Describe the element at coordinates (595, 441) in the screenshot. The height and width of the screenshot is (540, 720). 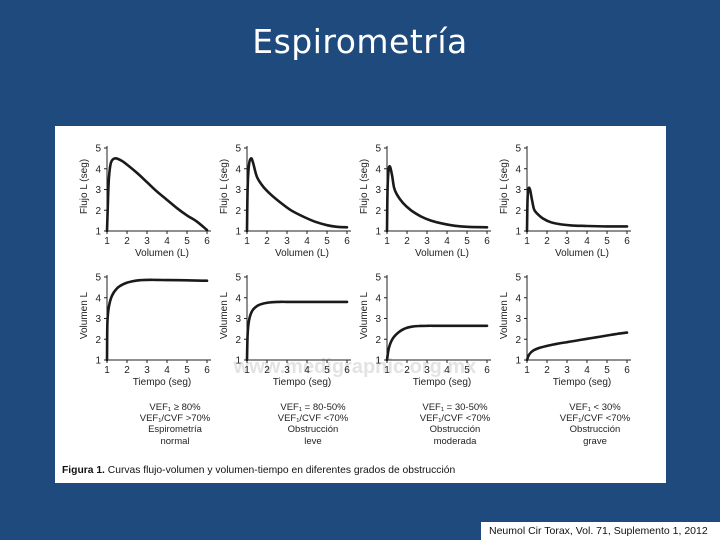
I see `desc-line: grave` at that location.